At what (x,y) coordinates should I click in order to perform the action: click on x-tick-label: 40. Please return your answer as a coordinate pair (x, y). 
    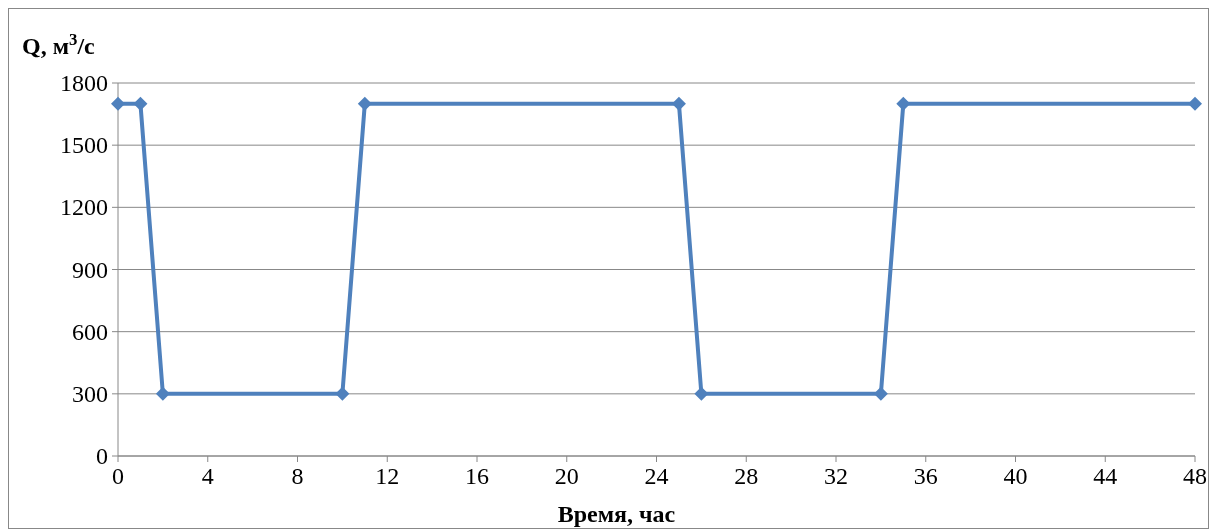
    Looking at the image, I should click on (1015, 476).